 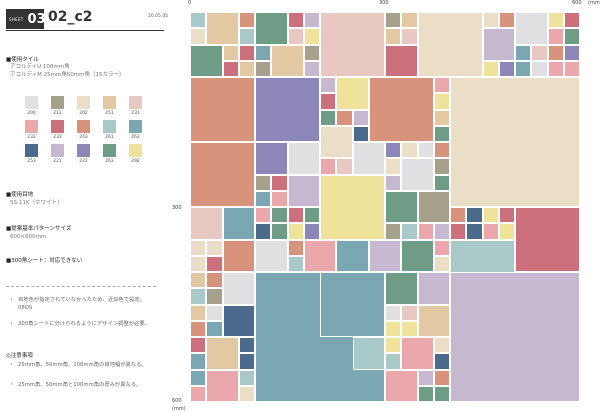 What do you see at coordinates (22, 60) in the screenshot?
I see `tiles-title: ■使用タイル` at bounding box center [22, 60].